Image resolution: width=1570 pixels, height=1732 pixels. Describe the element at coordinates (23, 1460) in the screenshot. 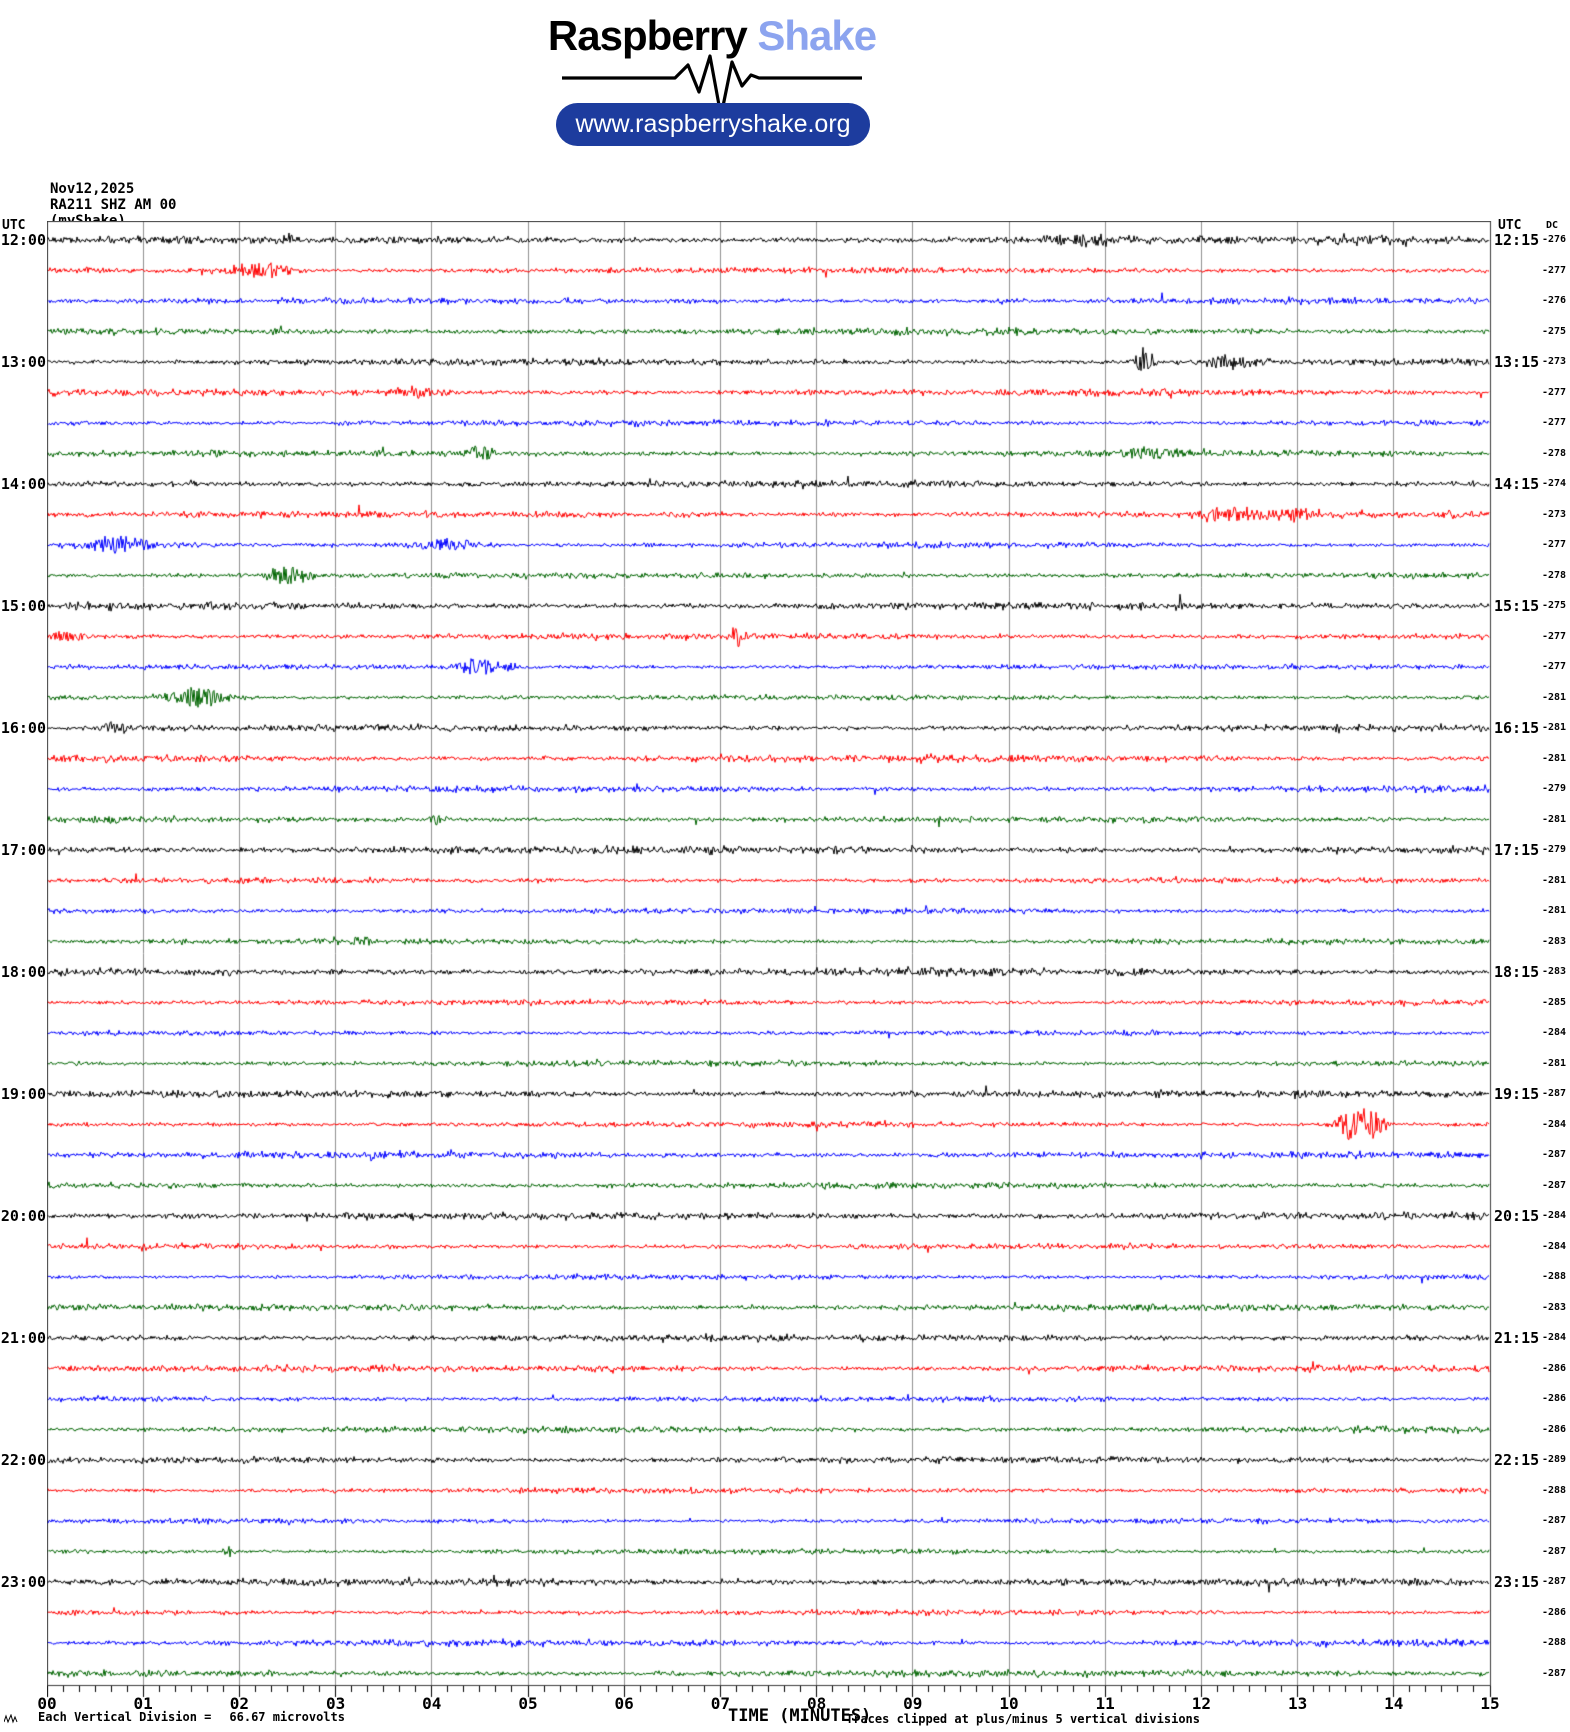

I see `left-time-label: 22:00` at that location.